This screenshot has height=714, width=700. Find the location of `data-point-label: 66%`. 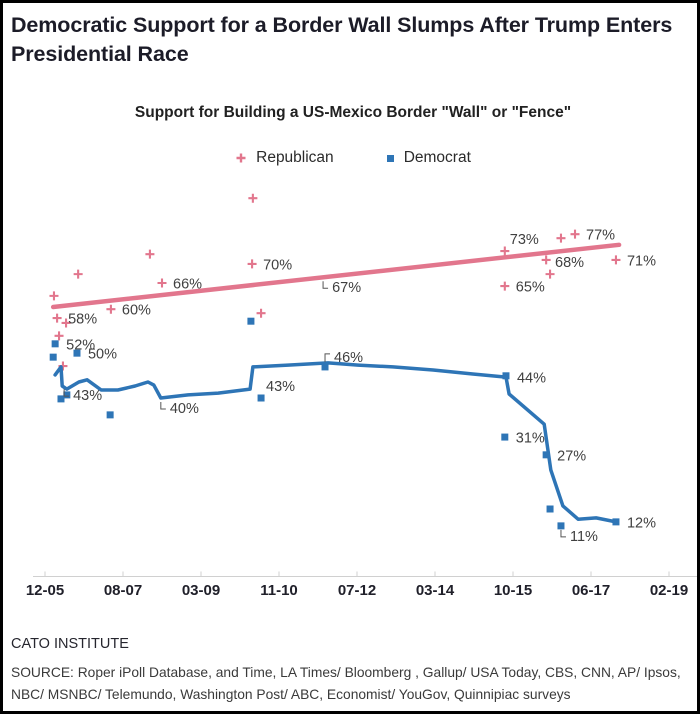

data-point-label: 66% is located at coordinates (187, 285).